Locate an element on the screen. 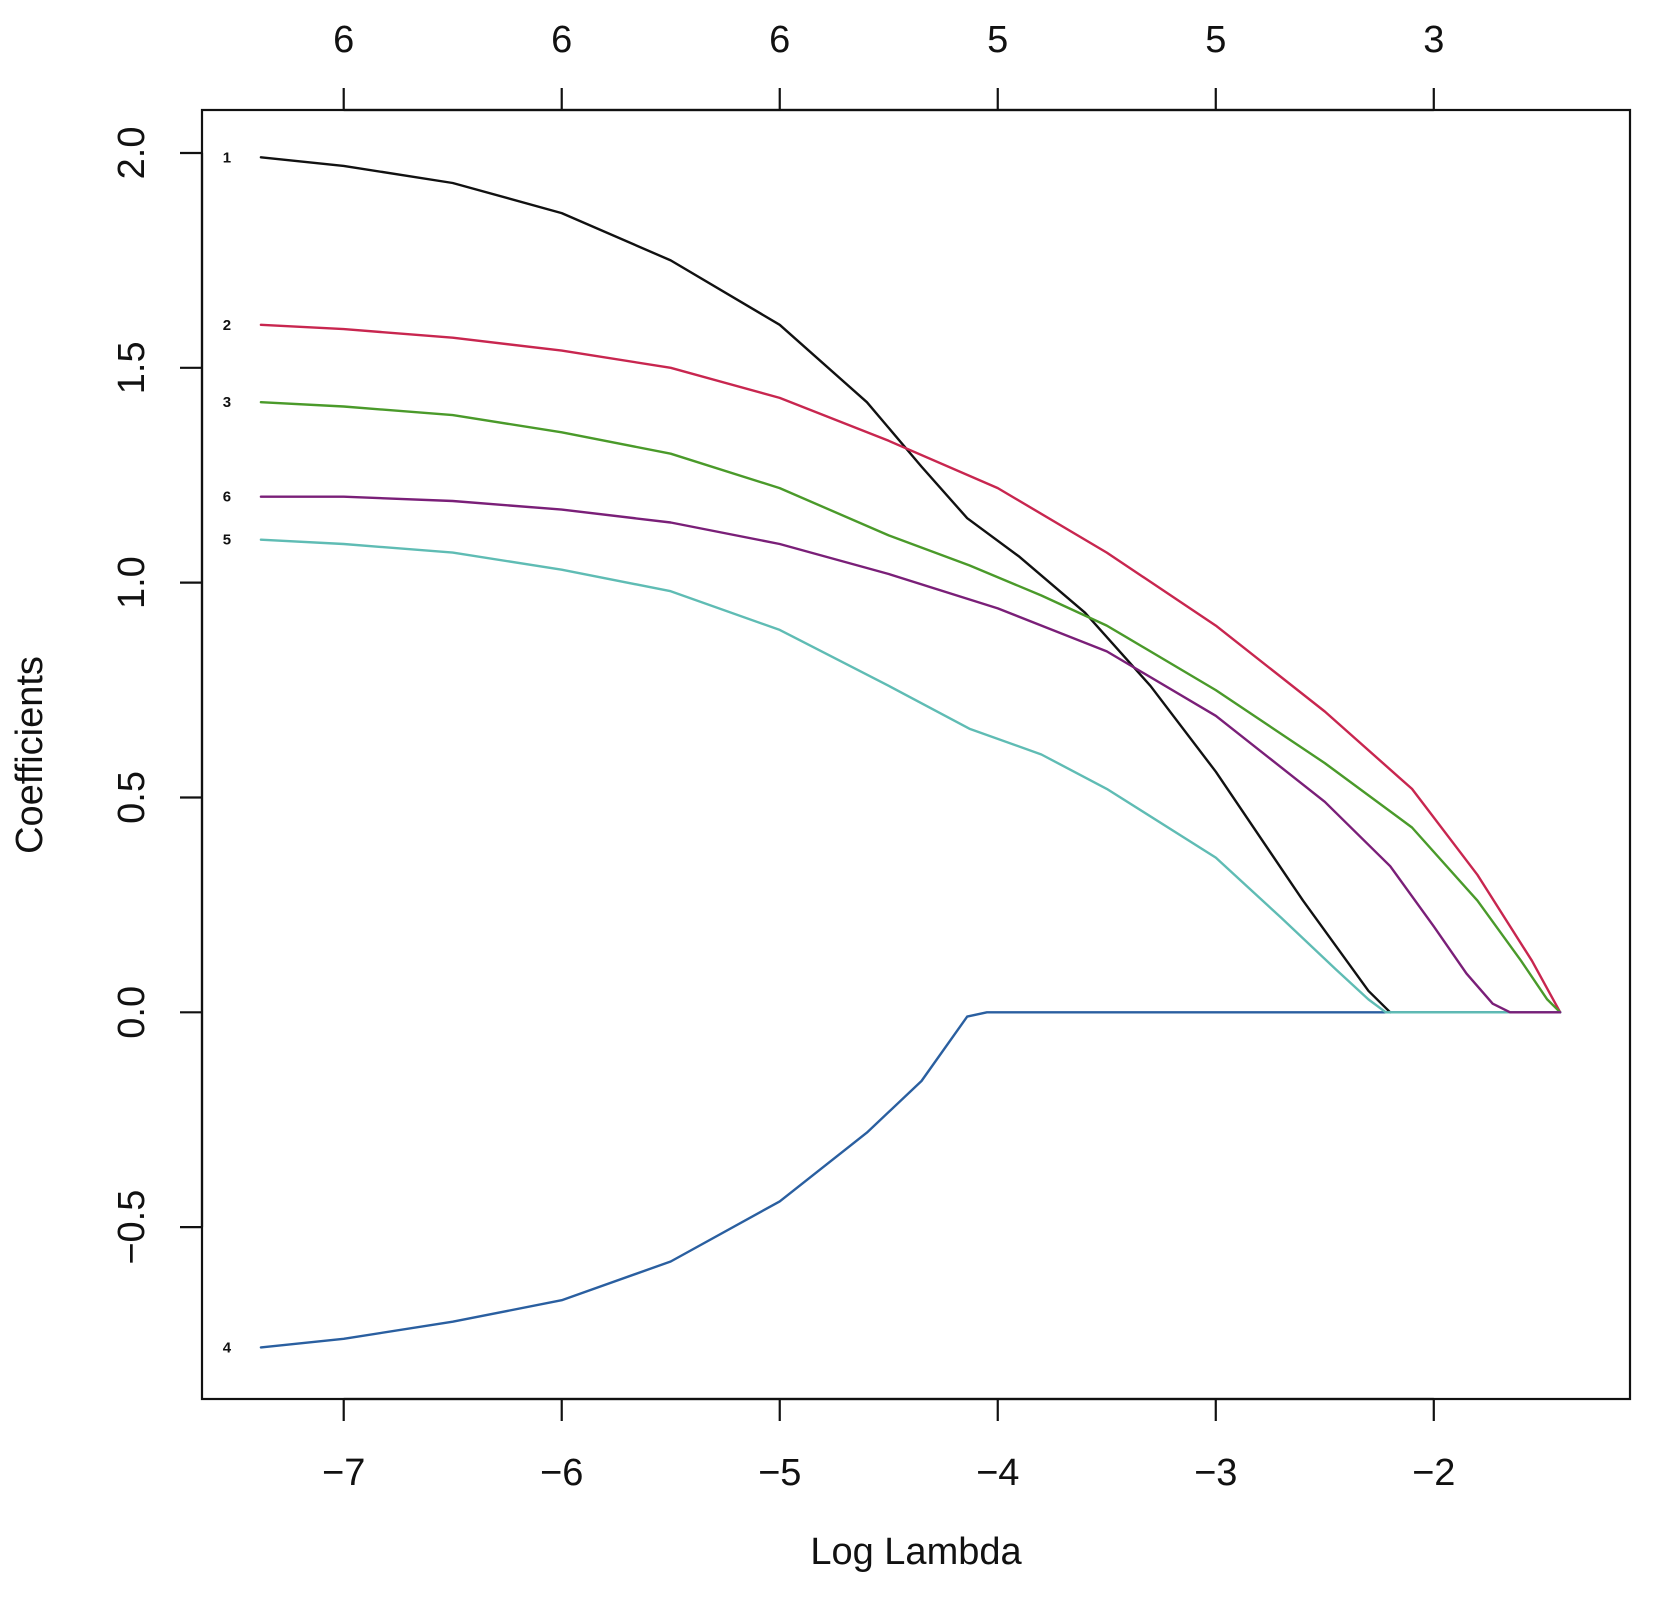 This screenshot has height=1597, width=1654. x-tick-label: −5 is located at coordinates (779, 1473).